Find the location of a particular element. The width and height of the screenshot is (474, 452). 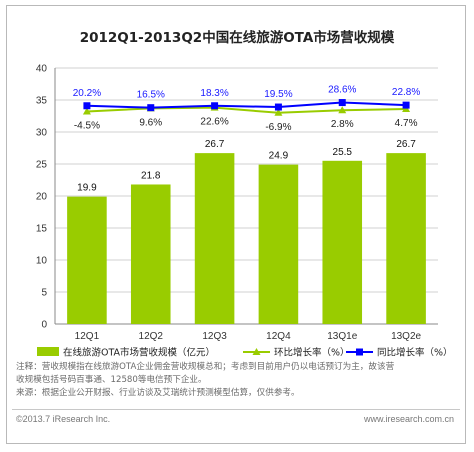

chart-title: 2012Q1-2013Q2中国在线旅游OTA市场营收规模 is located at coordinates (237, 37).